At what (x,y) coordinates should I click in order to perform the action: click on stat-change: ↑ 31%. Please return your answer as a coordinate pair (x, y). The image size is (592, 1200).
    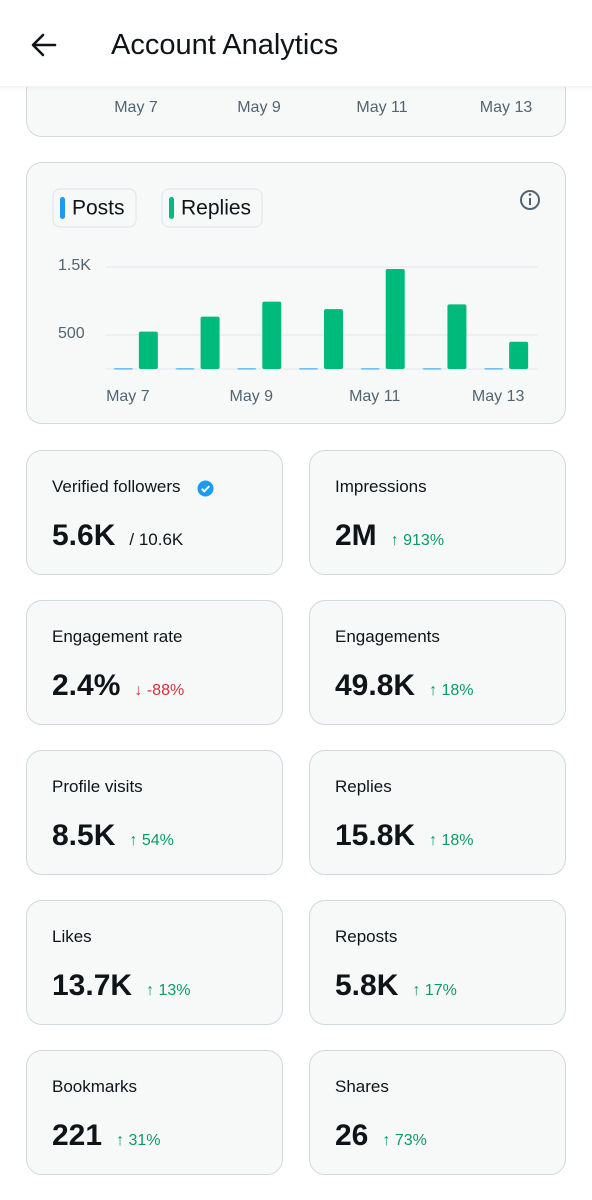
    Looking at the image, I should click on (138, 1140).